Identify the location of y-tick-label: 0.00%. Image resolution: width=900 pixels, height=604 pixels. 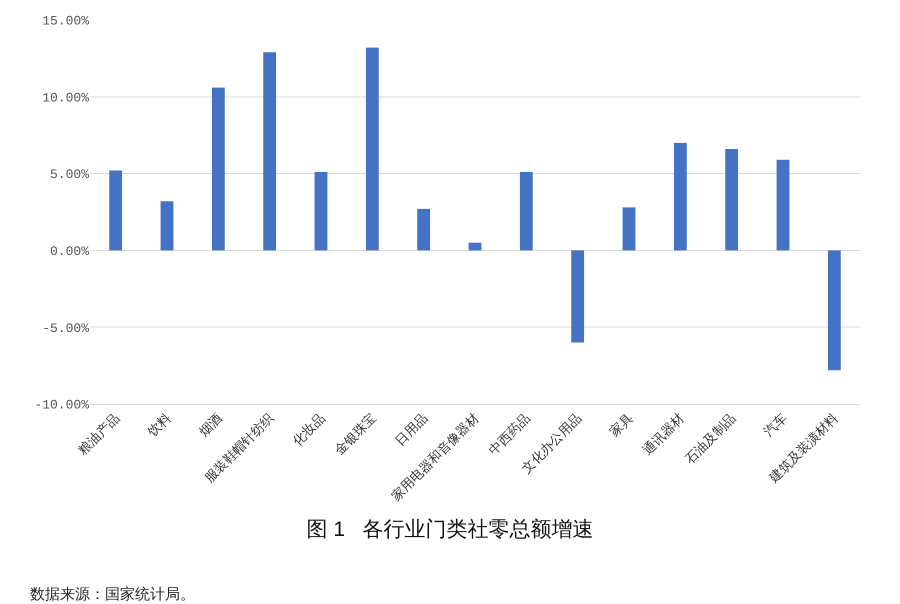
(70, 251).